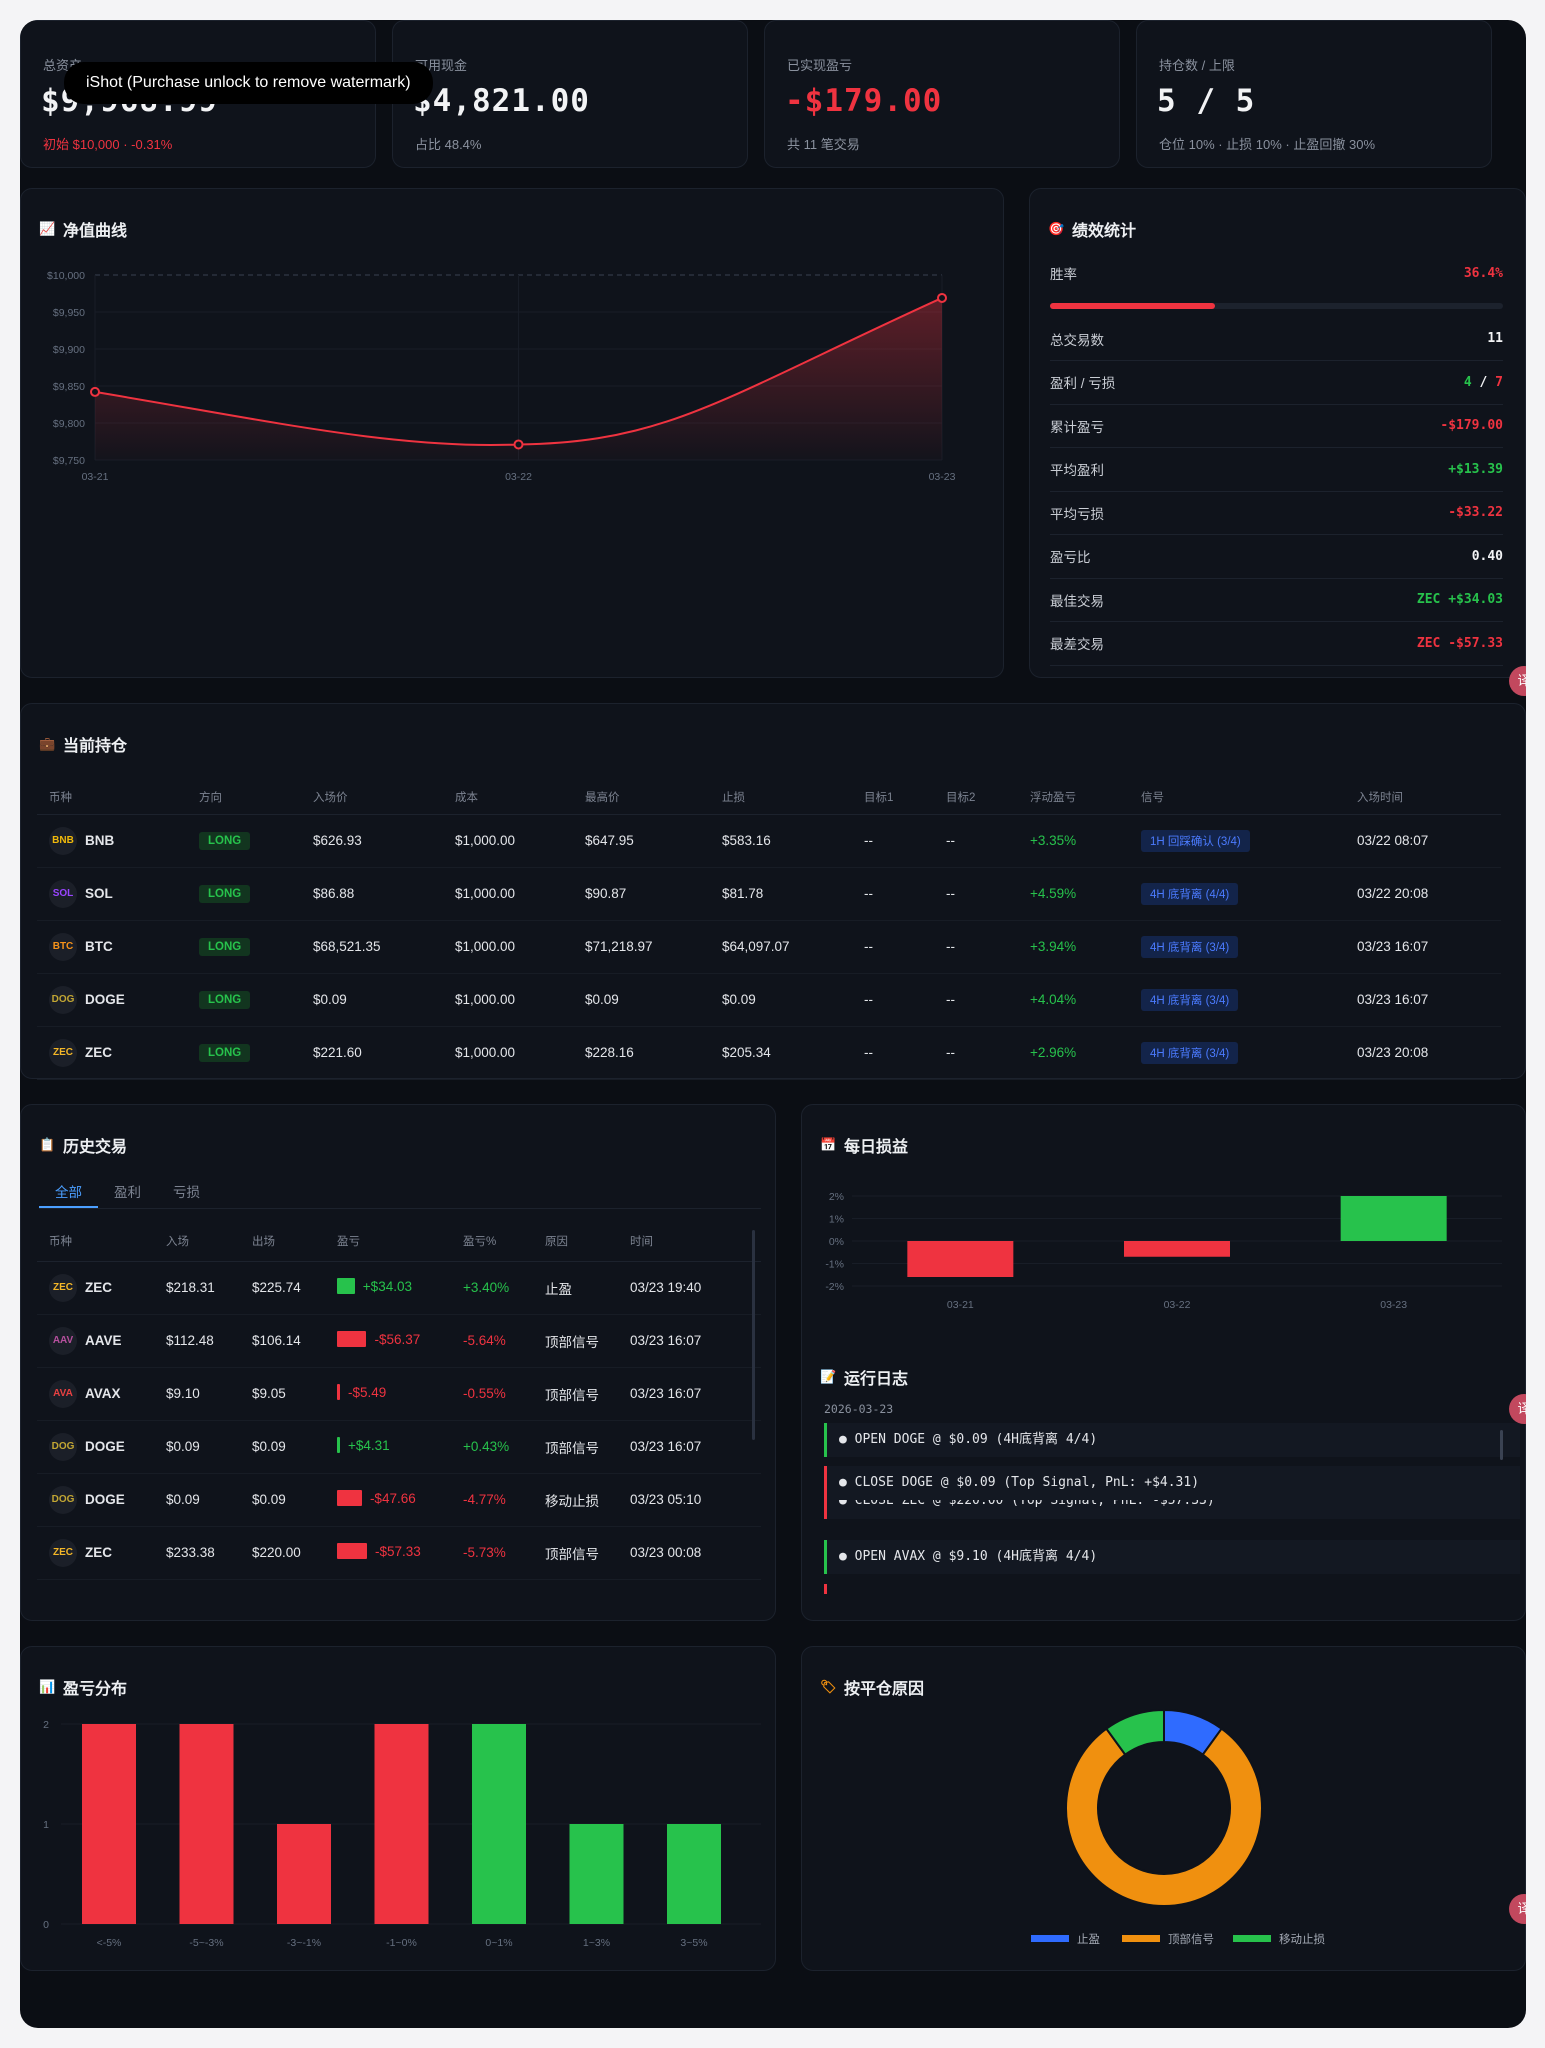  What do you see at coordinates (1104, 231) in the screenshot?
I see `performance-title-text: 绩效统计` at bounding box center [1104, 231].